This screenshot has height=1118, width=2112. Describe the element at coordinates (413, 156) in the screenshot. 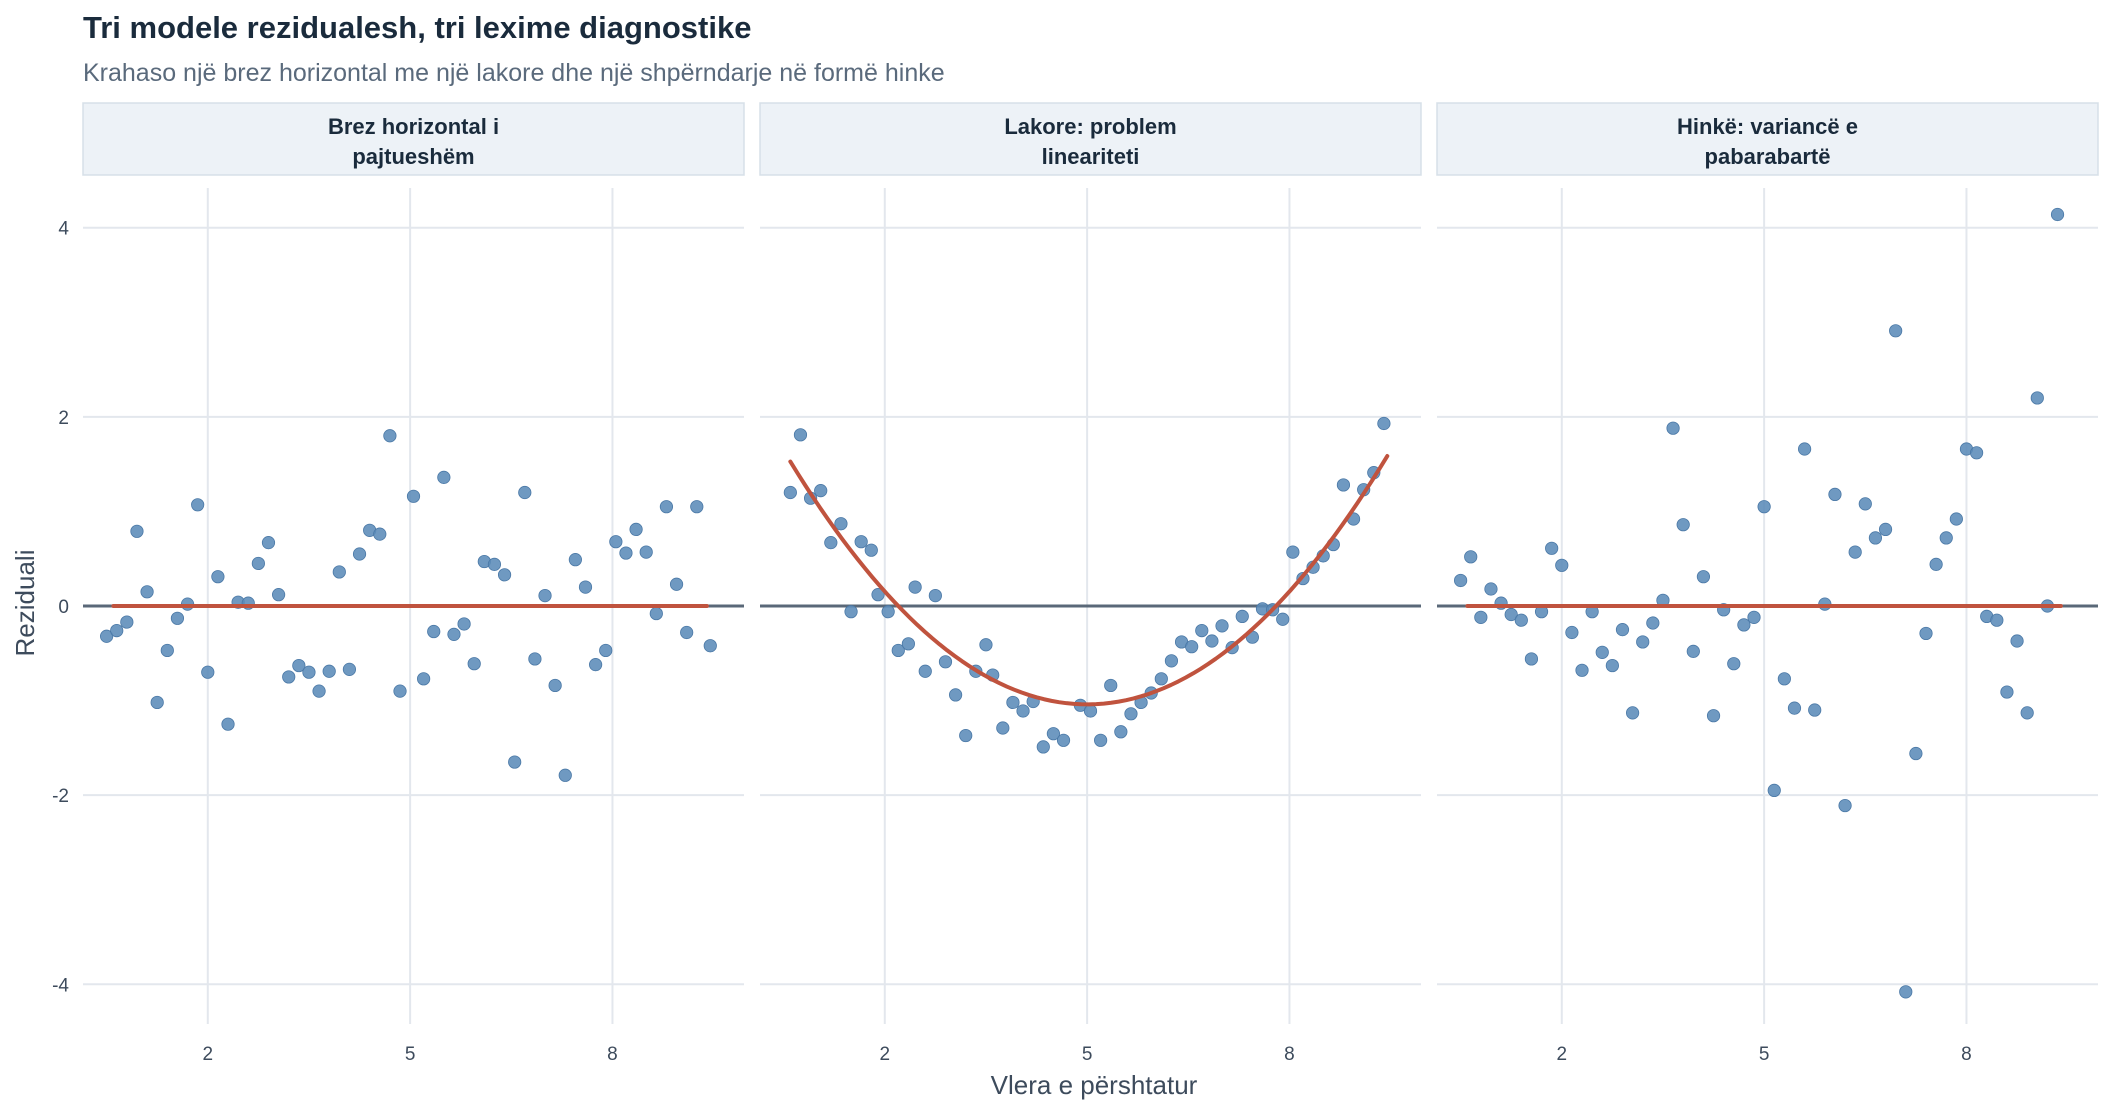

I see `panel-strip-label-line2: pajtueshëm` at that location.